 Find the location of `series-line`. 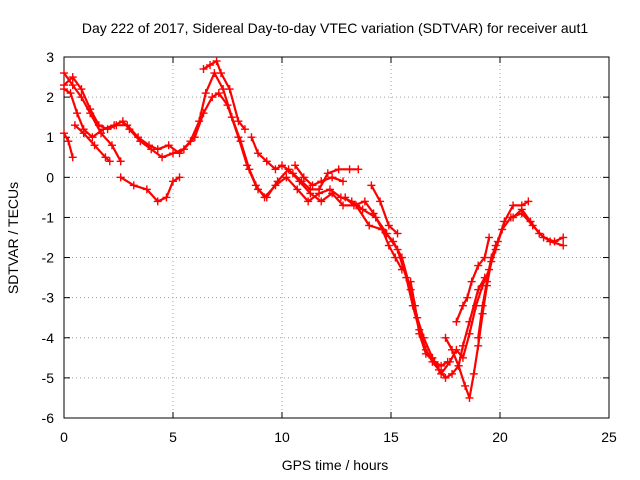

series-line is located at coordinates (92, 143).